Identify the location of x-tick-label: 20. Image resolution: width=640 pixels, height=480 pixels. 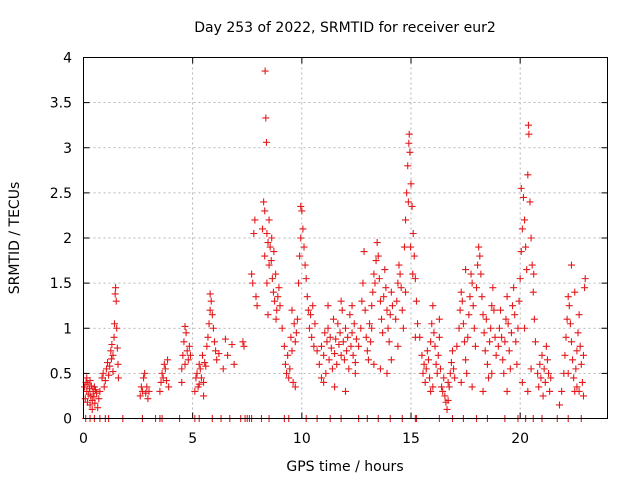
(520, 439).